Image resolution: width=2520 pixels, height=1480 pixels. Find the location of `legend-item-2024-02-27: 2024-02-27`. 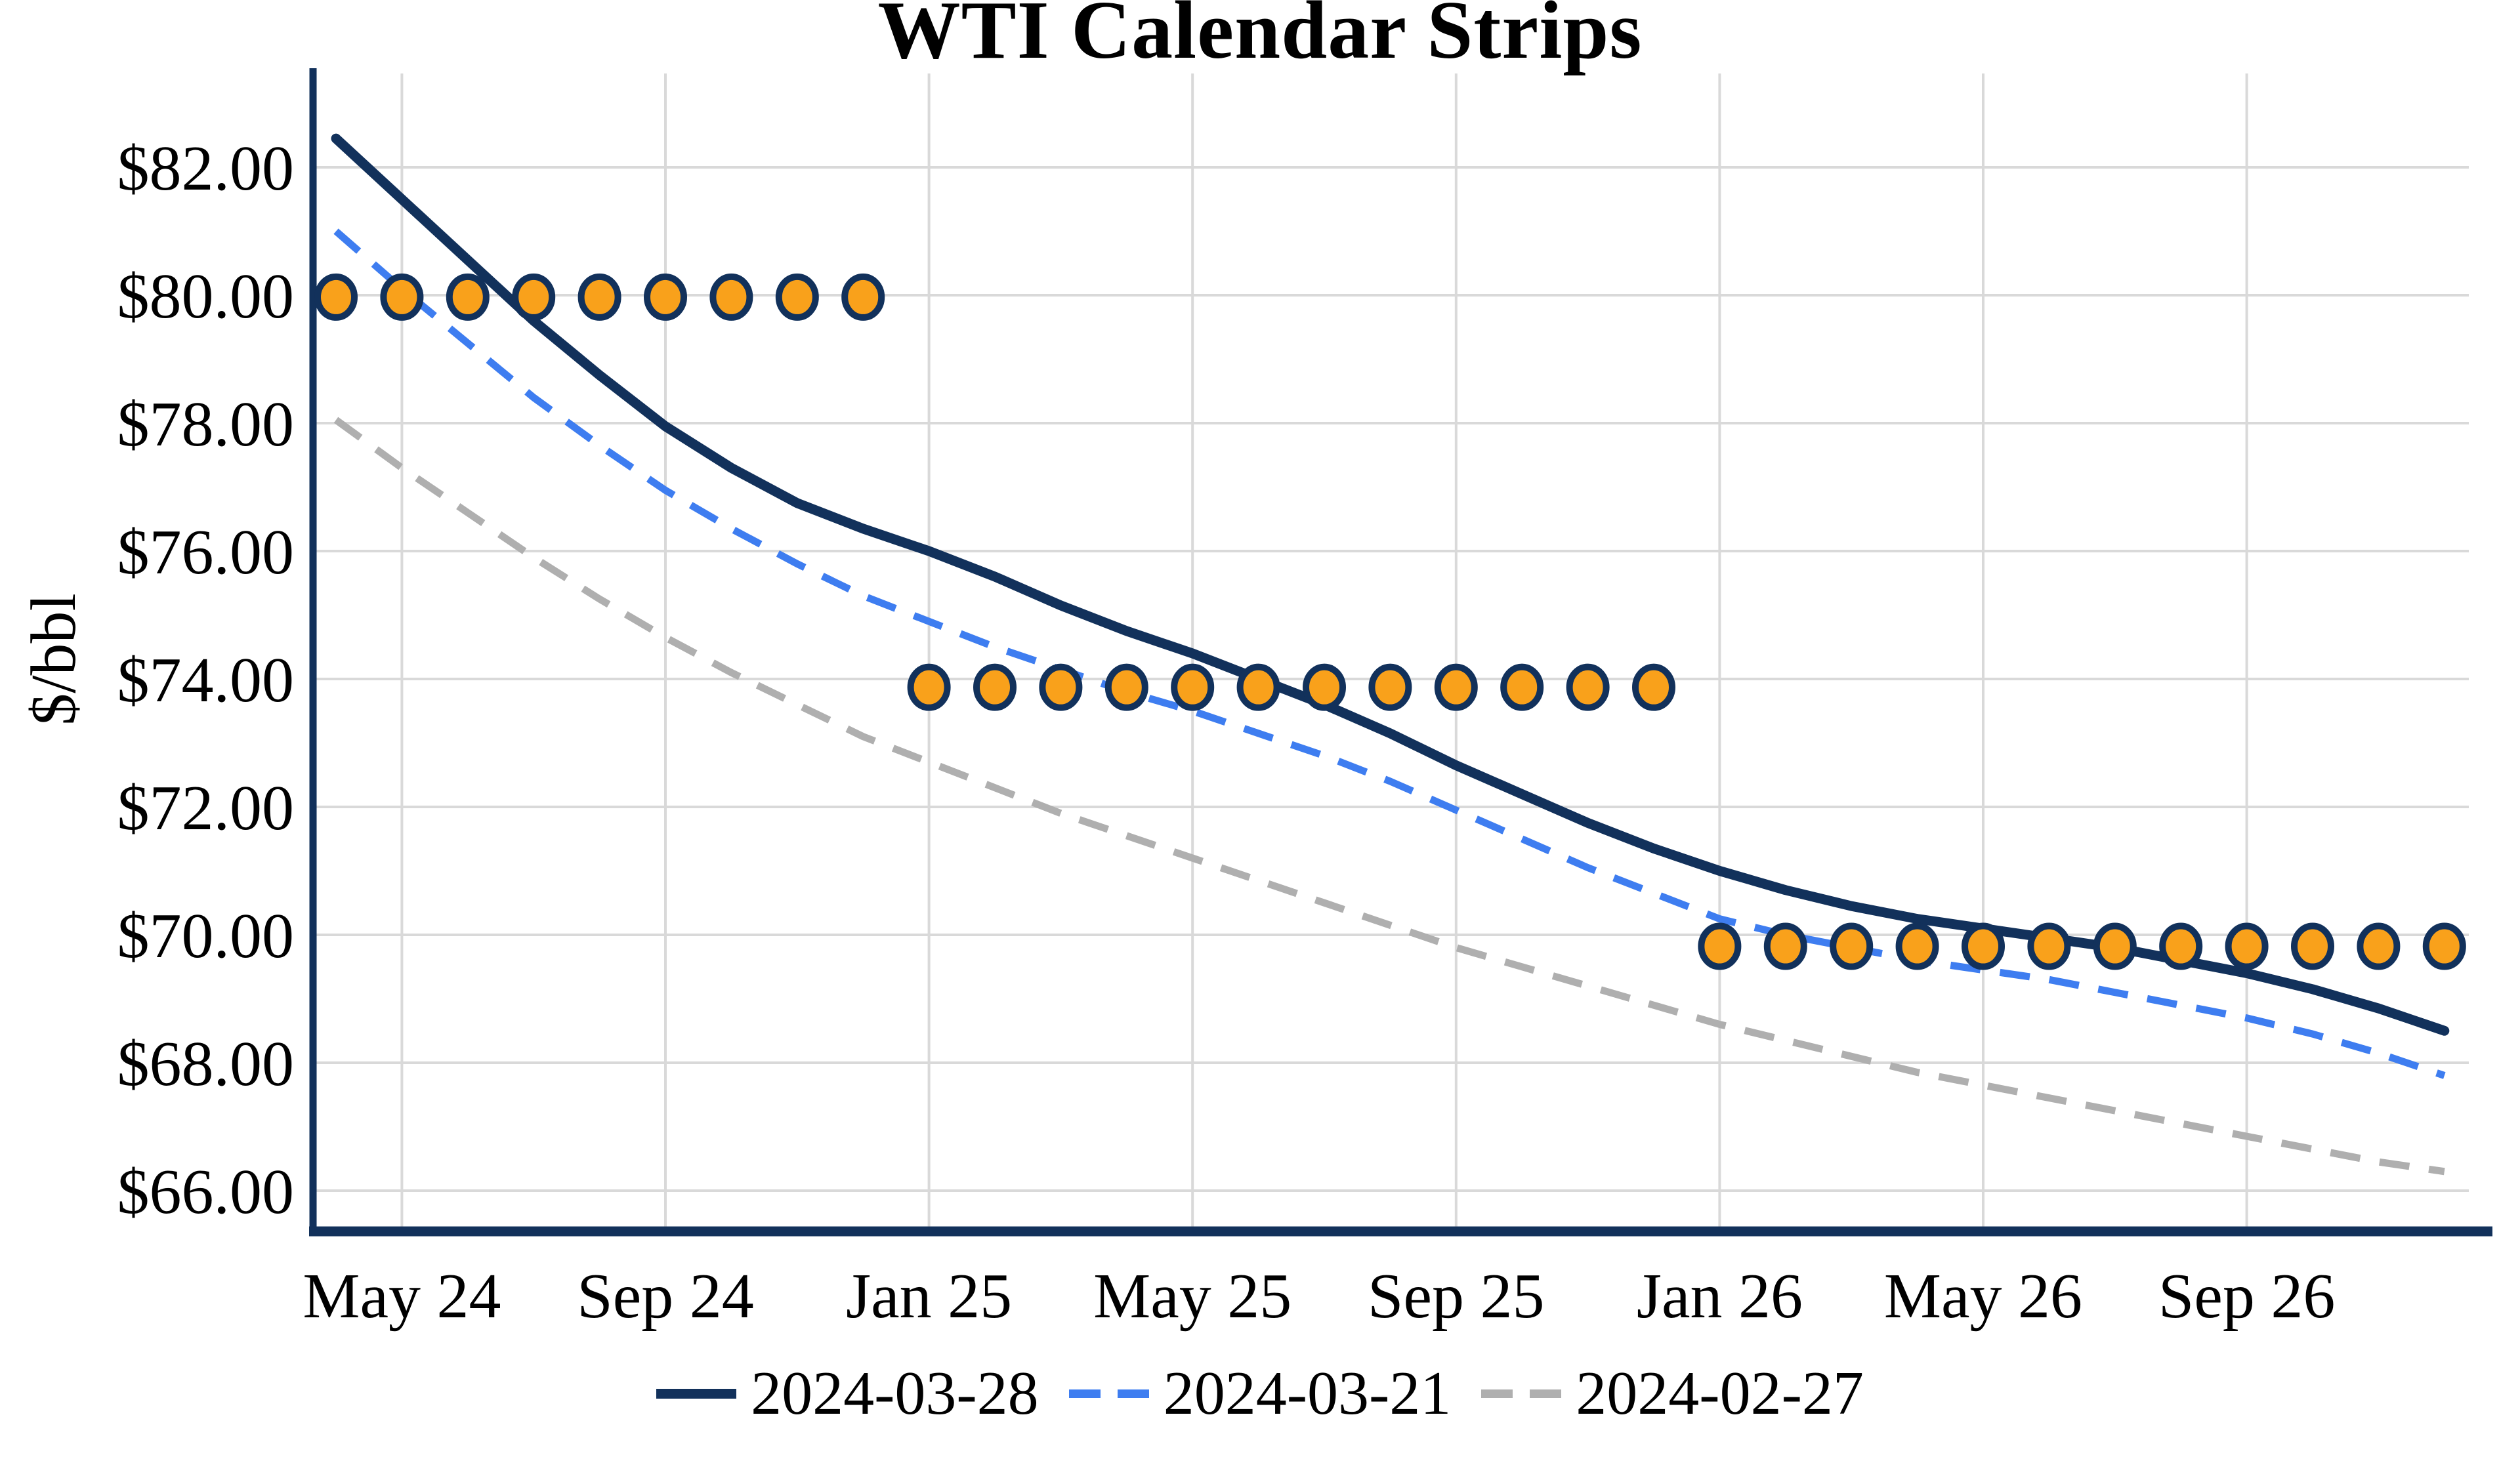

legend-item-2024-02-27: 2024-02-27 is located at coordinates (1672, 1393).